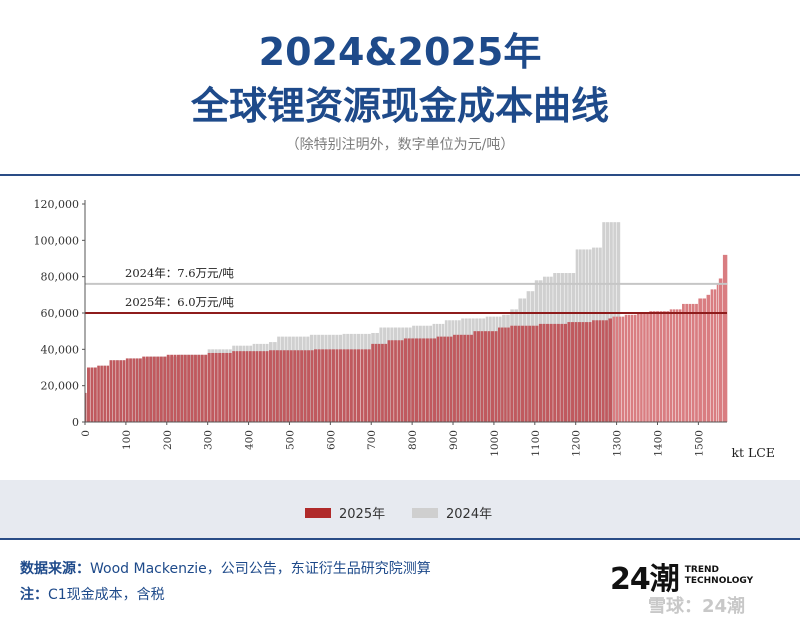 The height and width of the screenshot is (622, 800). Describe the element at coordinates (681, 576) in the screenshot. I see `brand-logo: 24潮 TREND TECHNOLOGY` at that location.